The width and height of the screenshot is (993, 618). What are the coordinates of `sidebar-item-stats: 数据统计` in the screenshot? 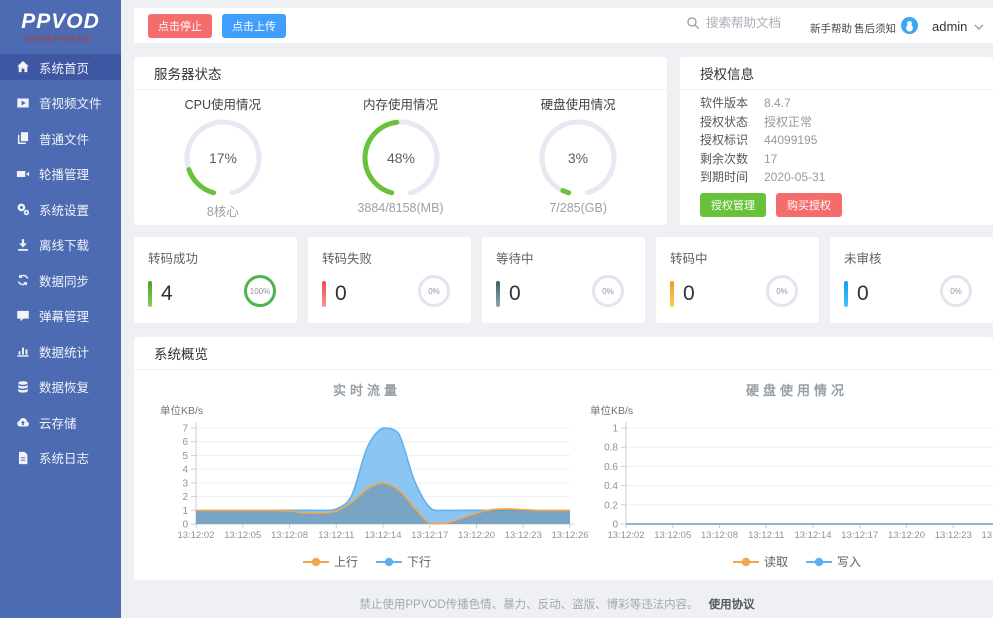 It's located at (60, 351).